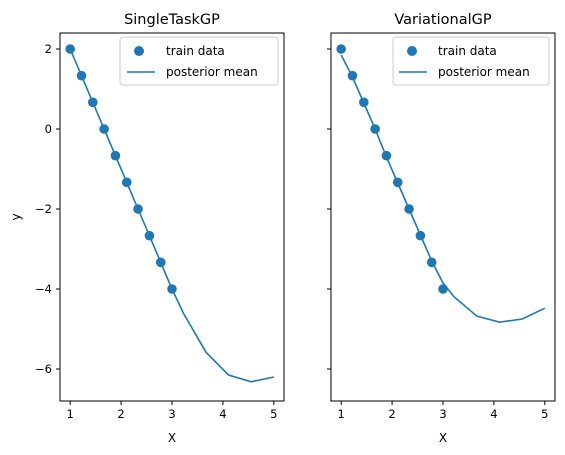 This screenshot has width=565, height=455. I want to click on chart-title: SingleTaskGP, so click(172, 20).